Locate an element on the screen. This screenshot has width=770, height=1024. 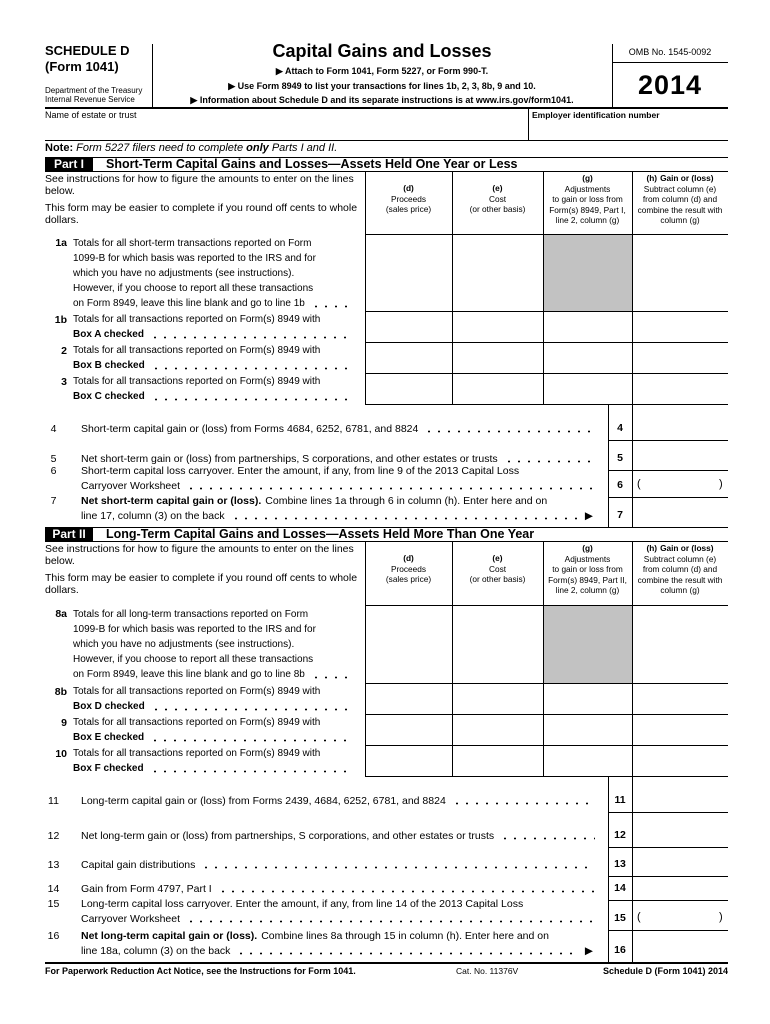
column-text: Proceeds is located at coordinates (408, 568).